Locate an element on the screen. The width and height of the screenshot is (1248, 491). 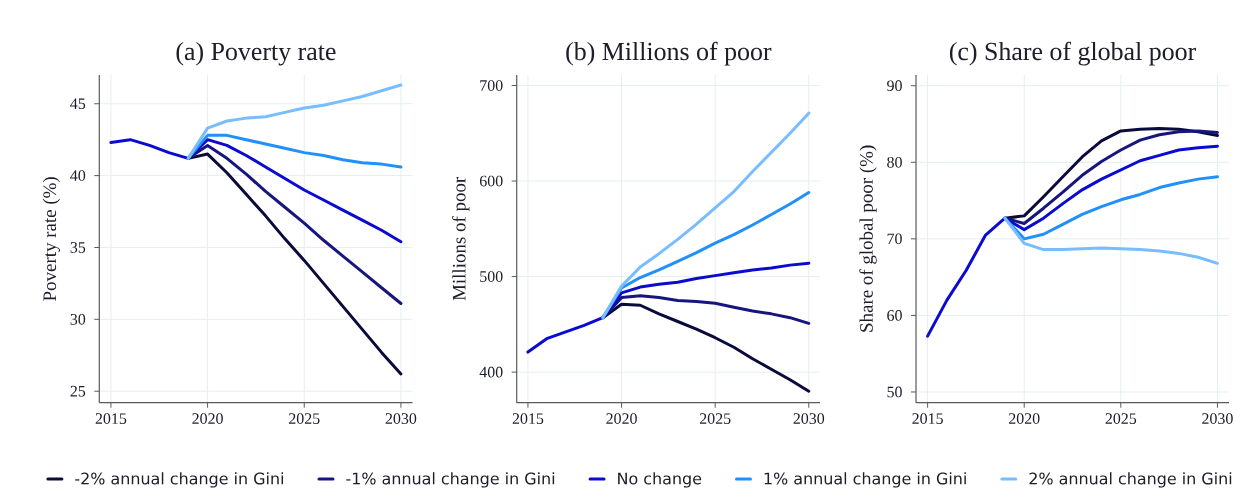
y-tick-label: 60 is located at coordinates (894, 315).